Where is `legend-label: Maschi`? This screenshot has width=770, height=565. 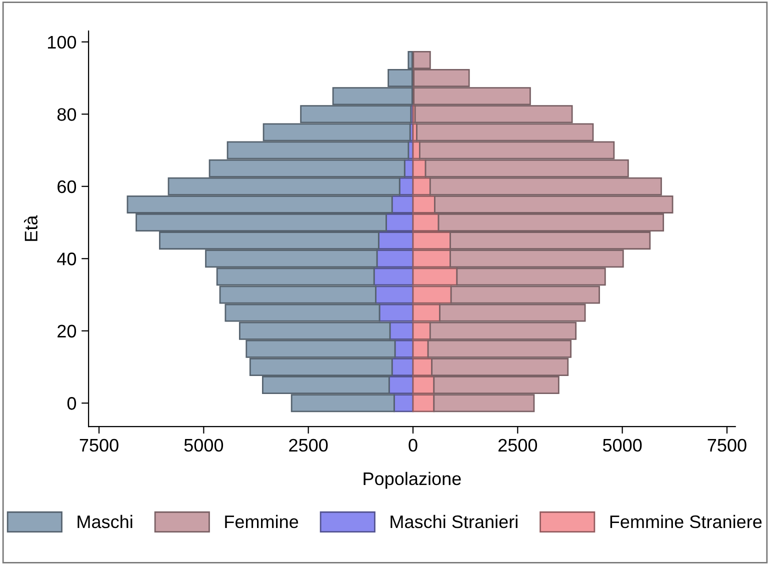
legend-label: Maschi is located at coordinates (105, 521).